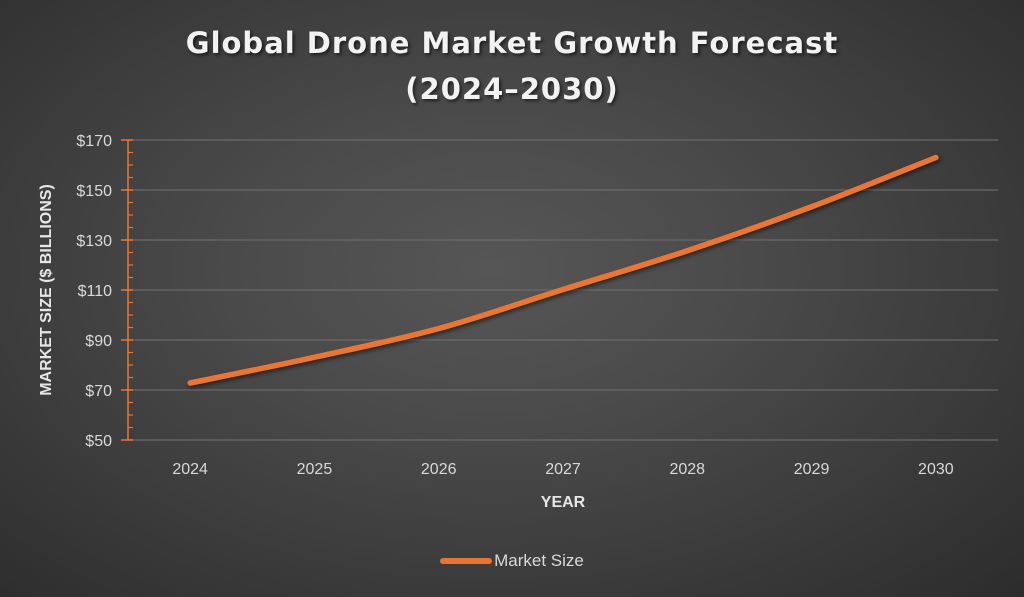 The image size is (1024, 597). Describe the element at coordinates (687, 469) in the screenshot. I see `x-tick-label: 2028` at that location.